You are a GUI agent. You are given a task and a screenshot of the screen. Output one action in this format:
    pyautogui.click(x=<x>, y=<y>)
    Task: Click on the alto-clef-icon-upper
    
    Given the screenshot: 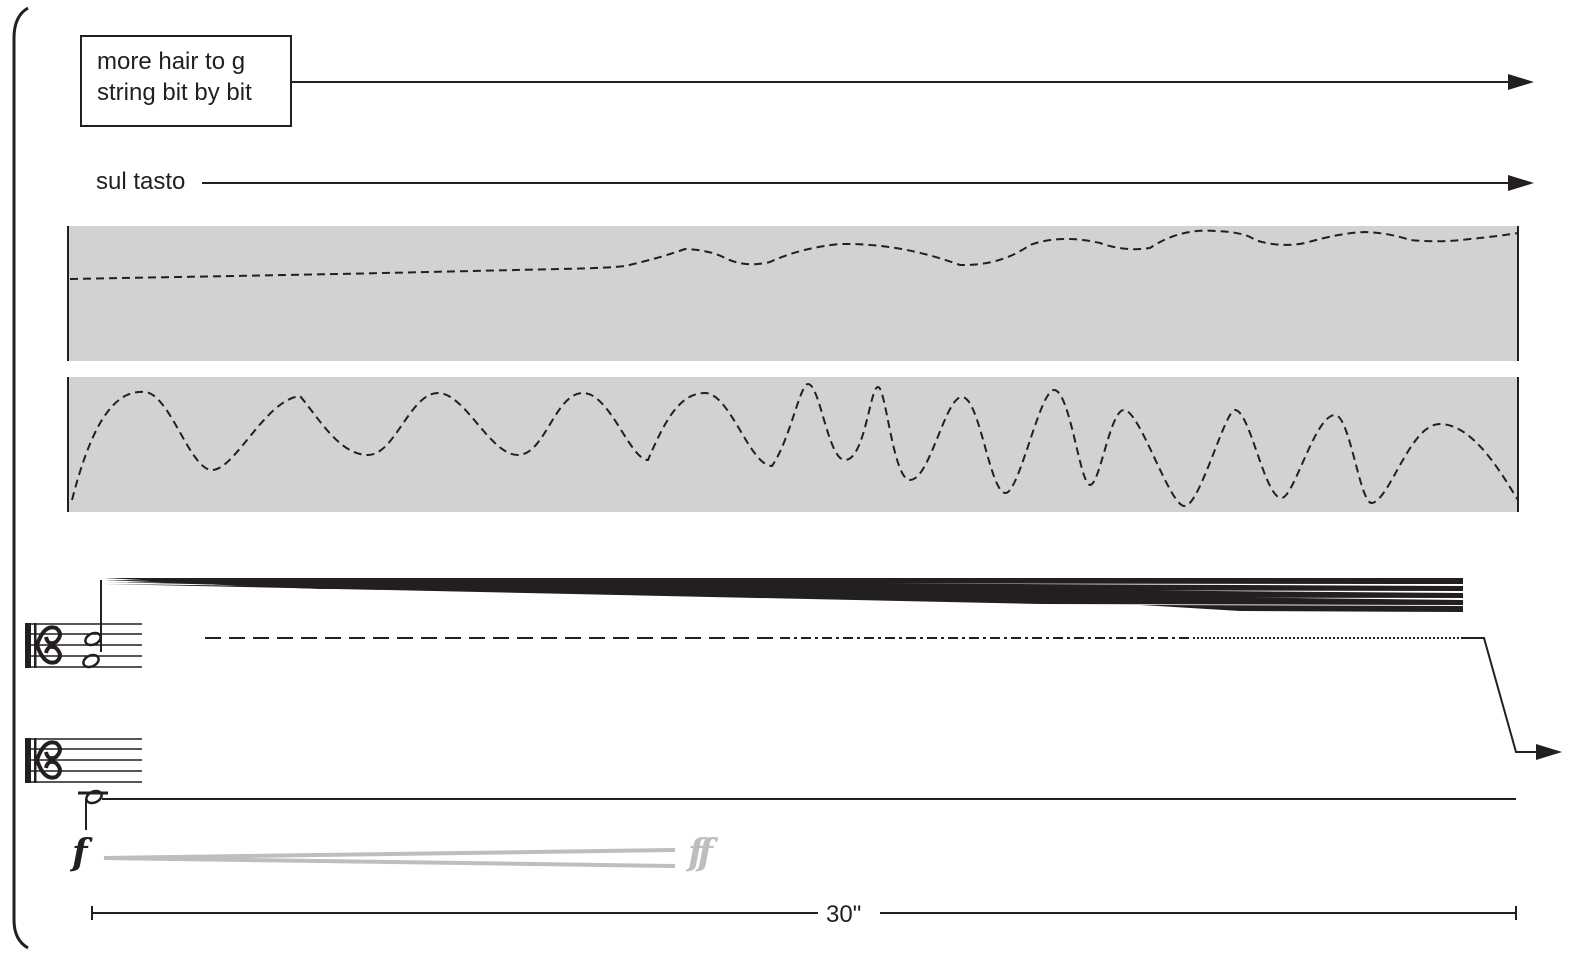 What is the action you would take?
    pyautogui.click(x=43, y=645)
    